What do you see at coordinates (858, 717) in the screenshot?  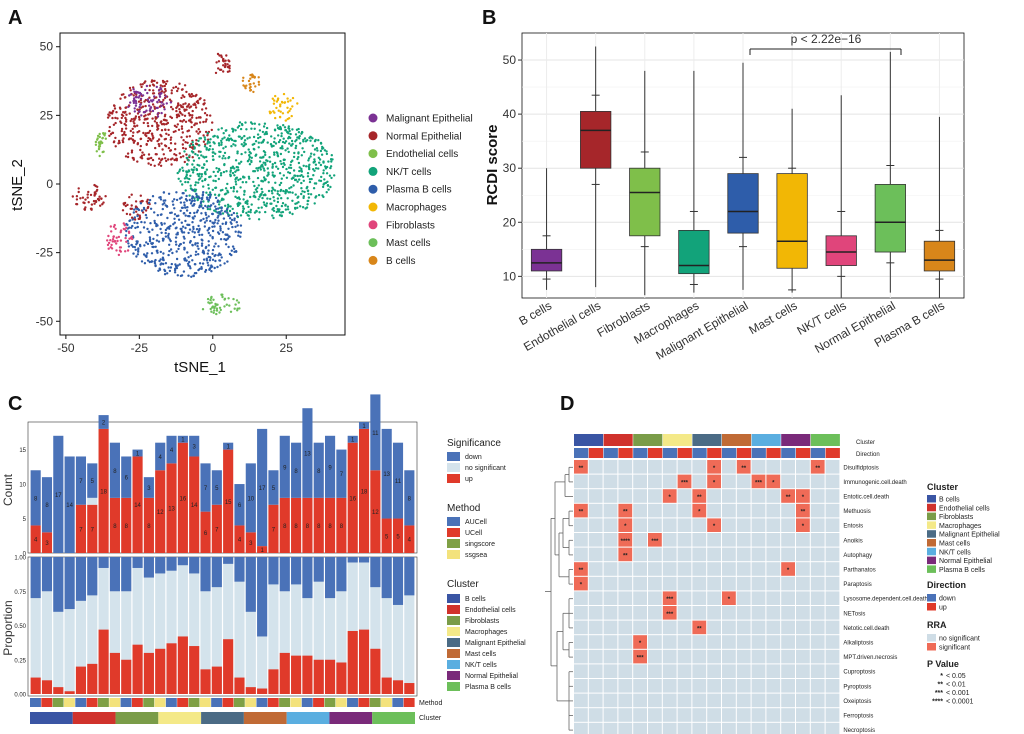 I see `heatmap-row-label: Ferroptosis` at bounding box center [858, 717].